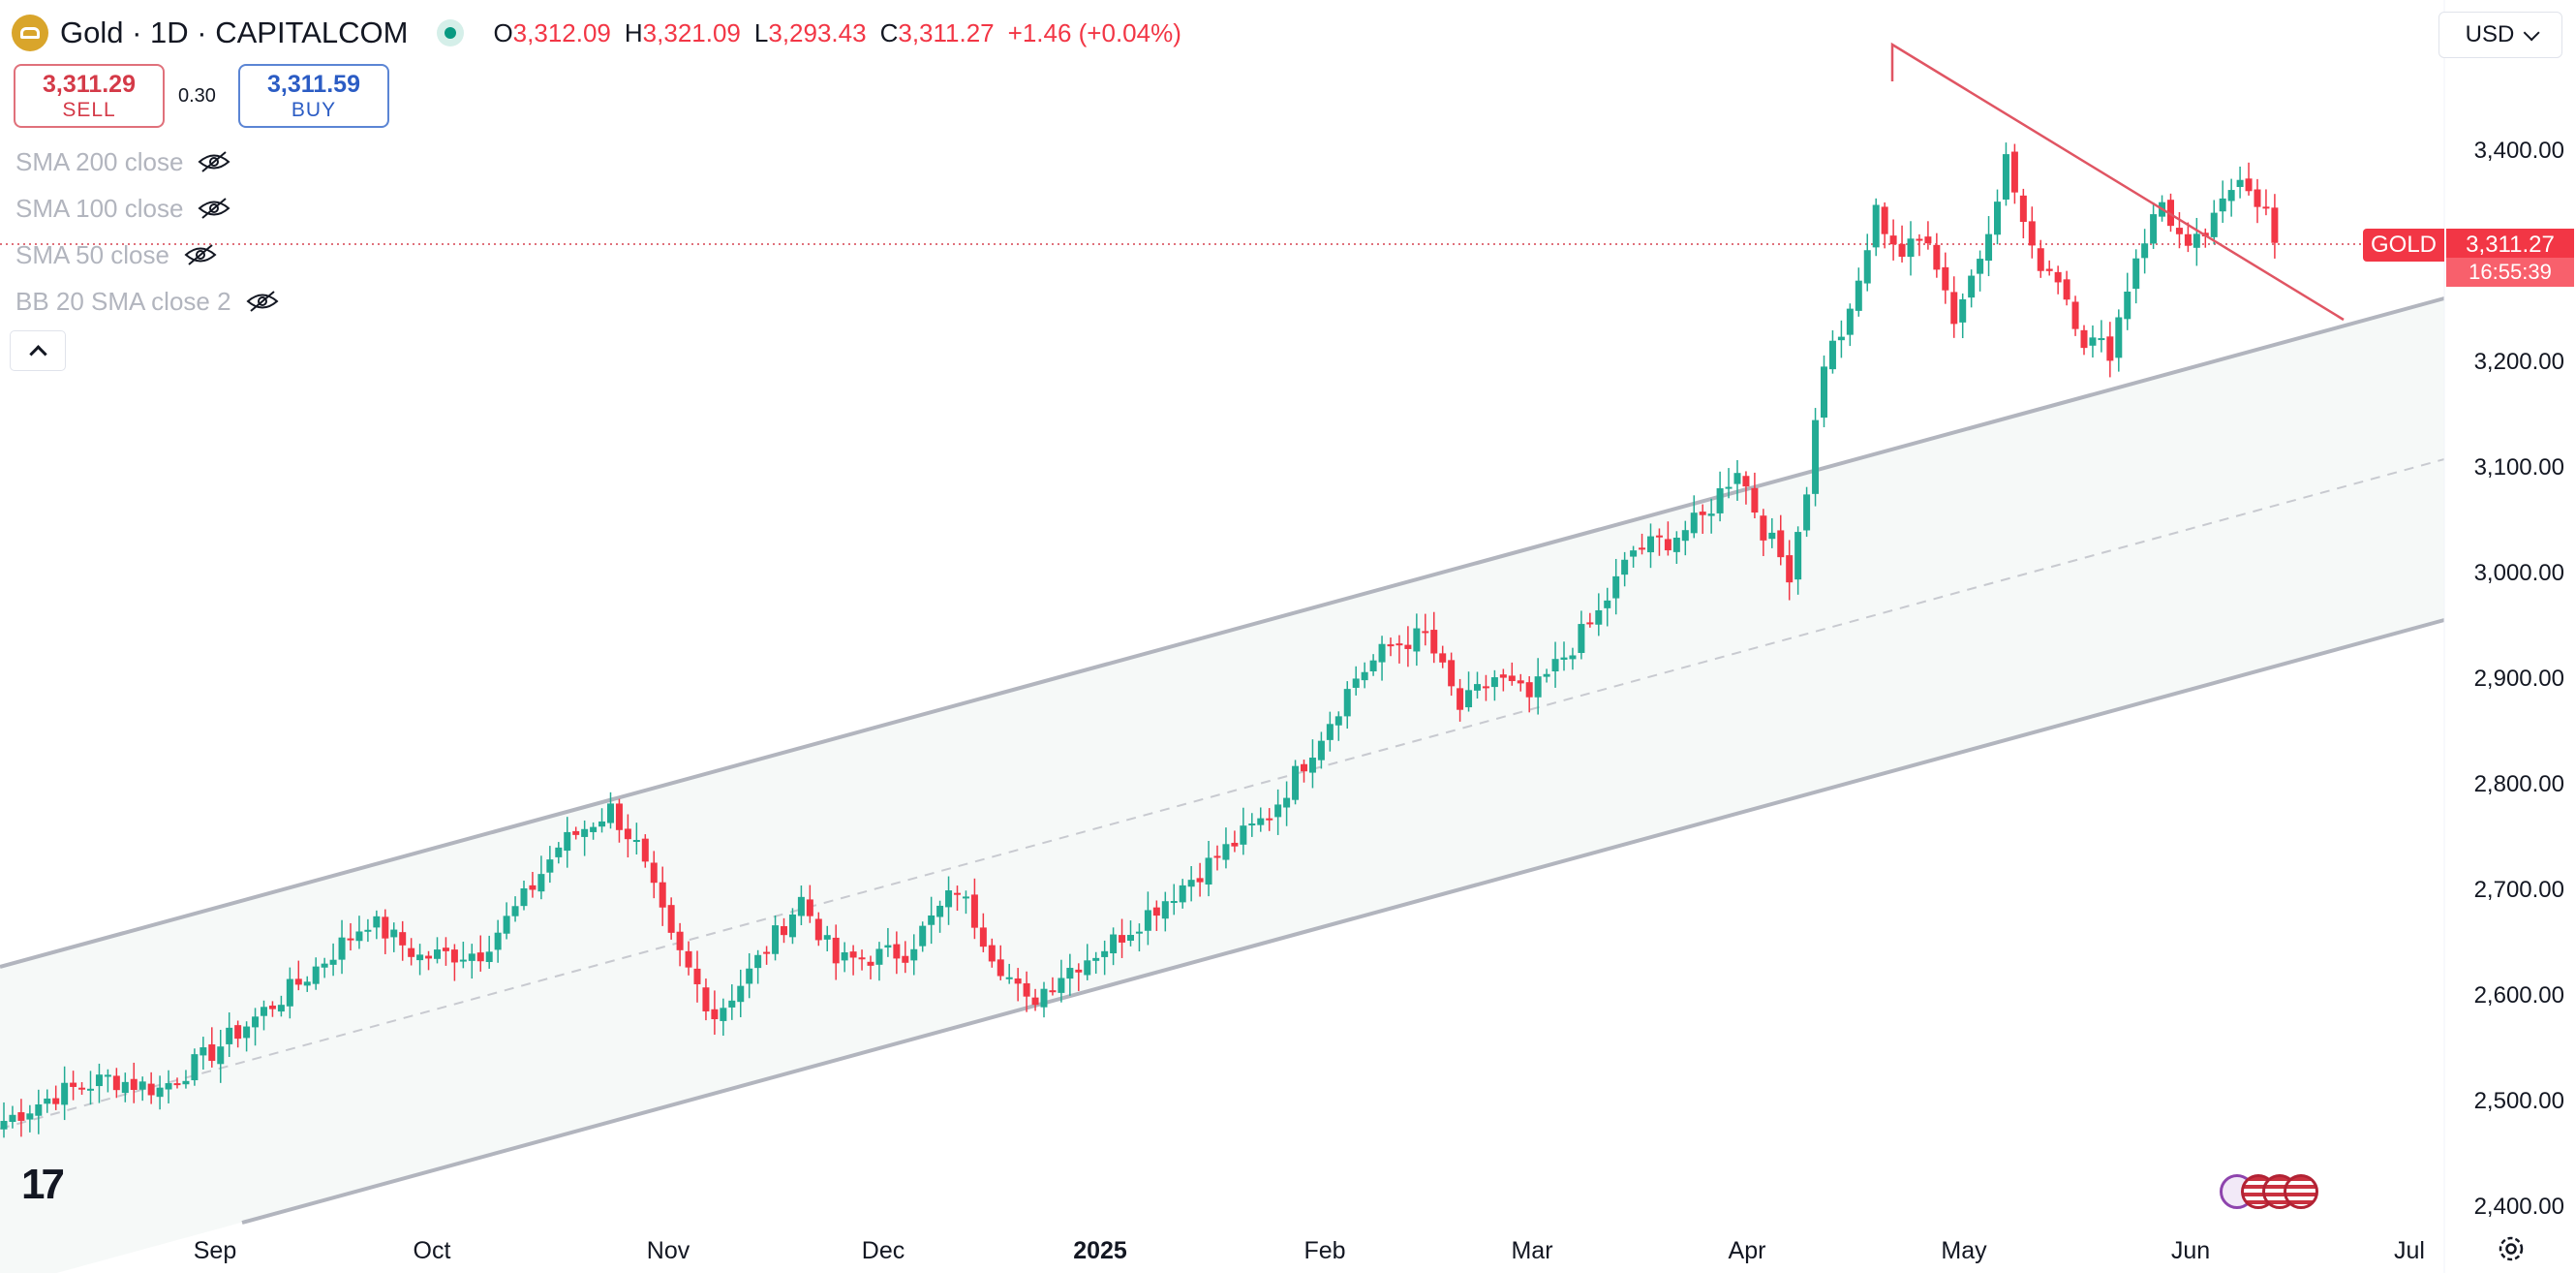 This screenshot has height=1273, width=2576. I want to click on eye-off-icon, so click(262, 301).